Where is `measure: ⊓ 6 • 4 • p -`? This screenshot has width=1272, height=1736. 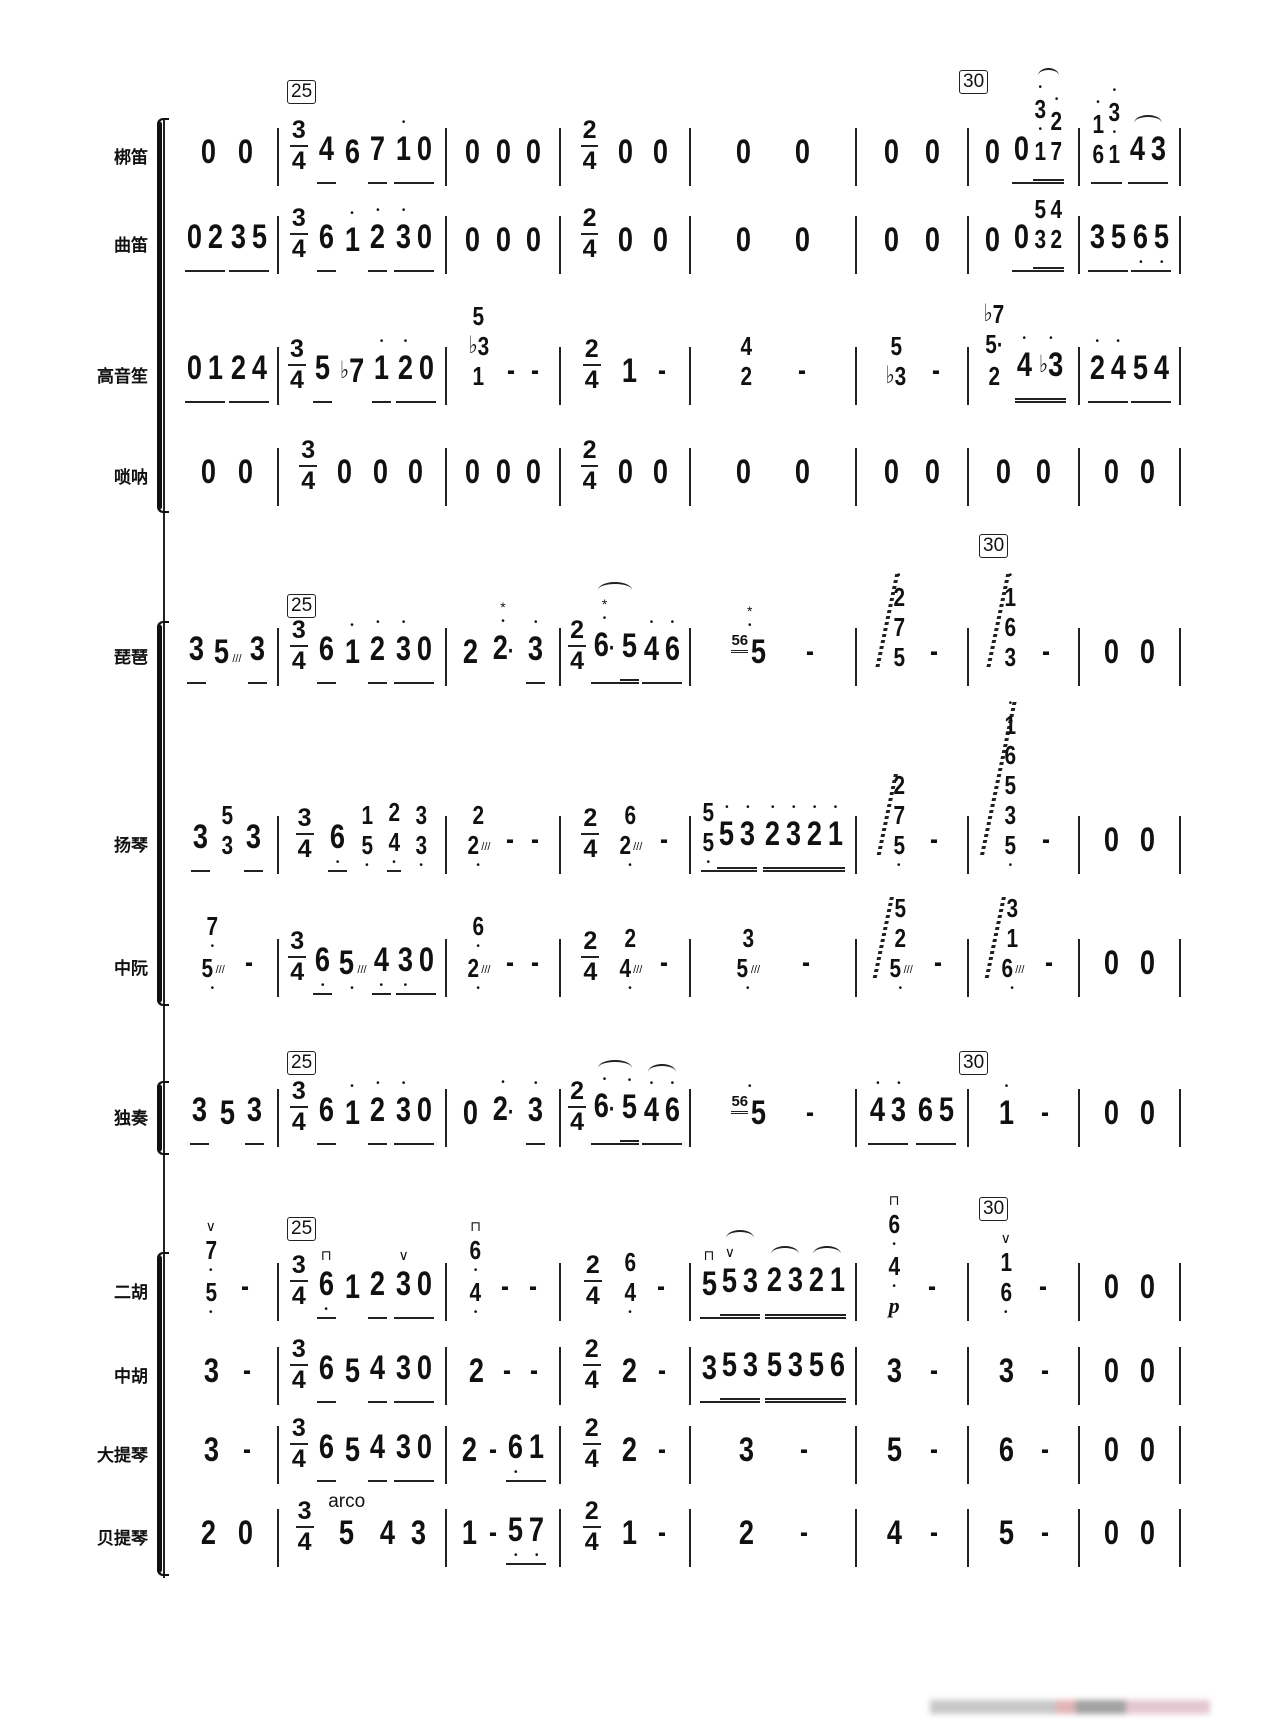 measure: ⊓ 6 • 4 • p - is located at coordinates (912, 1219).